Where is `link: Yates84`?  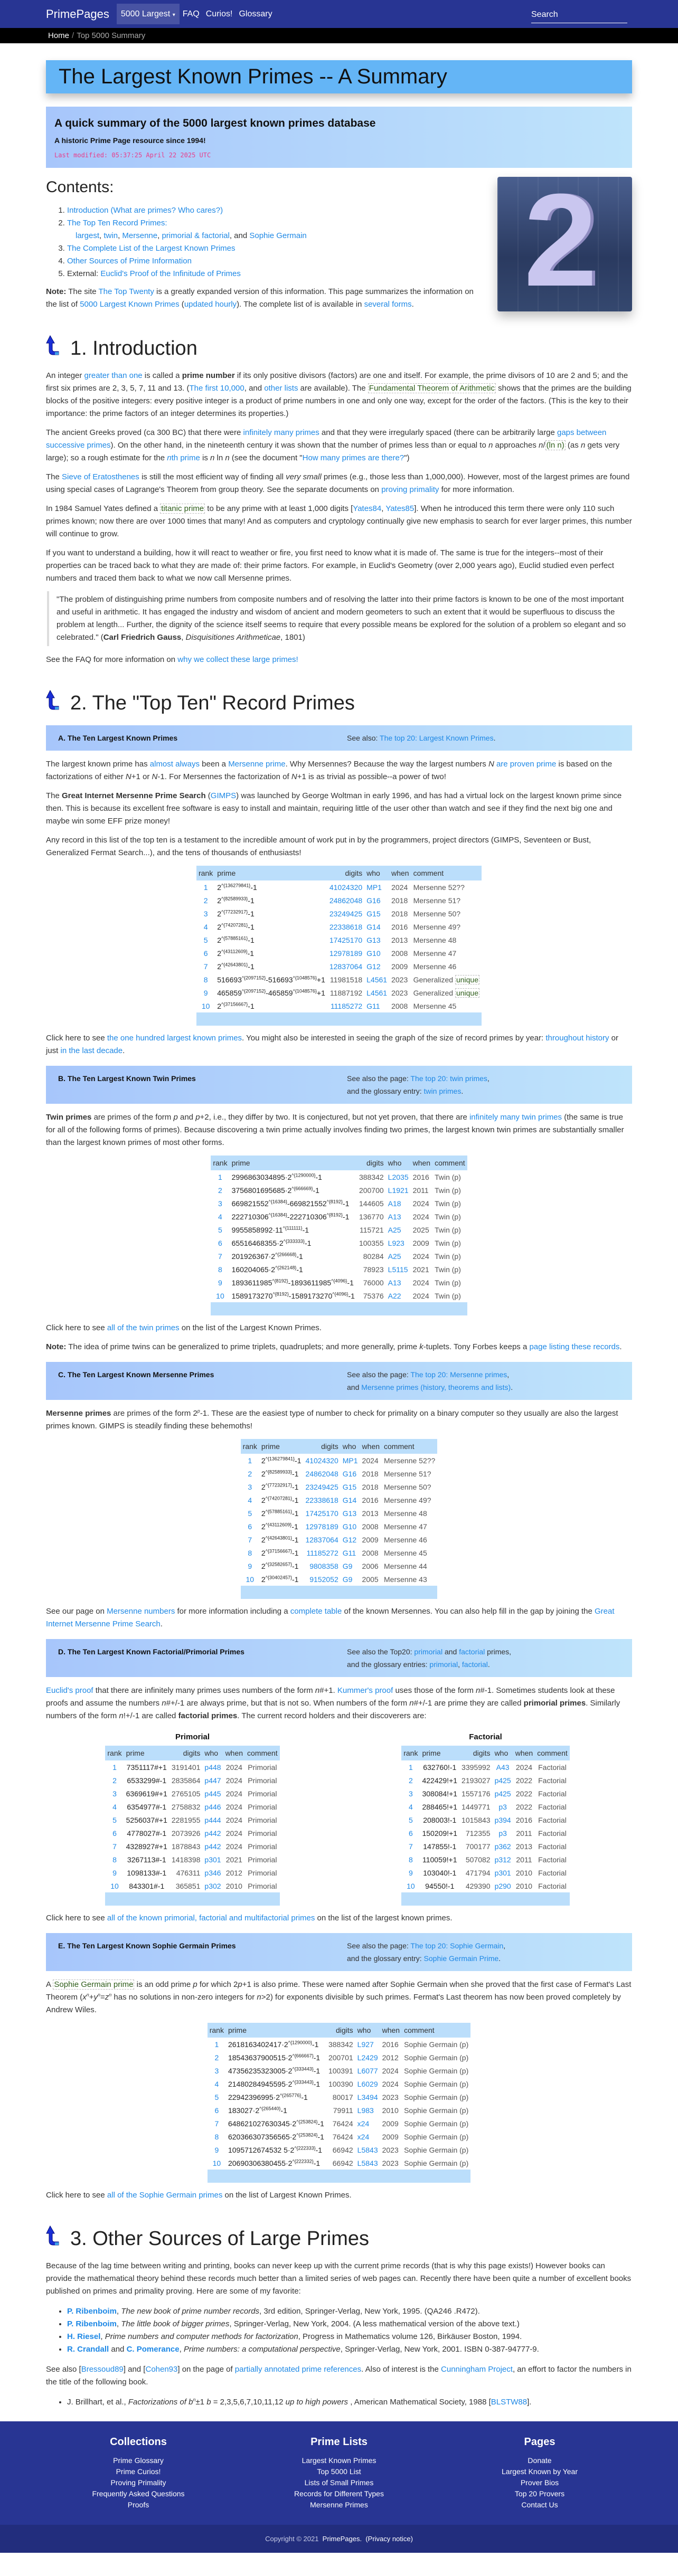
link: Yates84 is located at coordinates (367, 508).